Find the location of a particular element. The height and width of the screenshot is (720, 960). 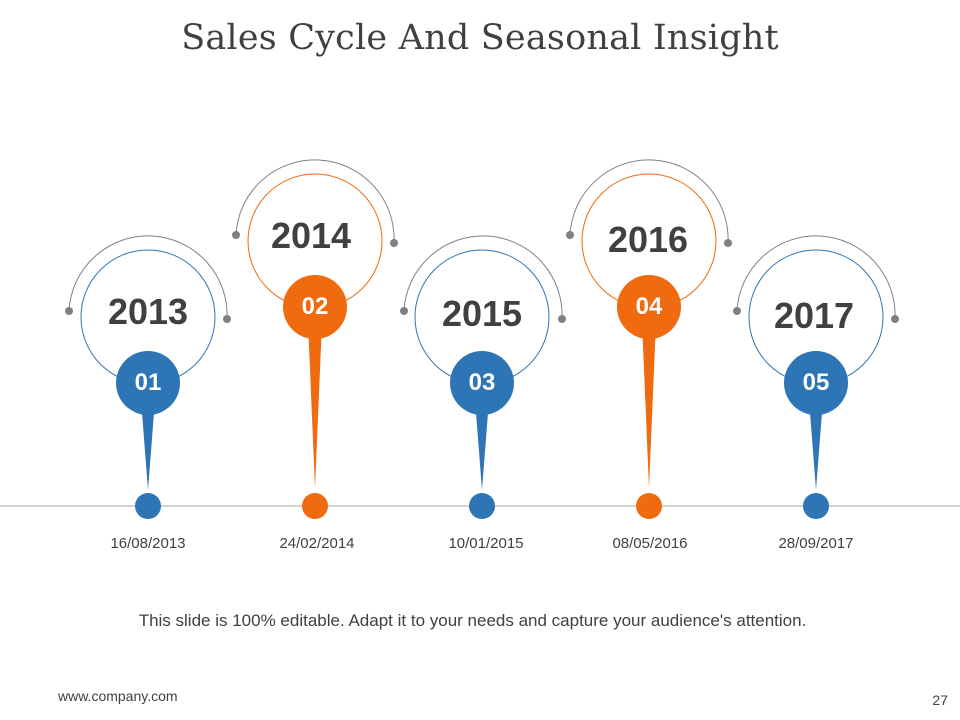

milestone-4-year: 2016 is located at coordinates (648, 239).